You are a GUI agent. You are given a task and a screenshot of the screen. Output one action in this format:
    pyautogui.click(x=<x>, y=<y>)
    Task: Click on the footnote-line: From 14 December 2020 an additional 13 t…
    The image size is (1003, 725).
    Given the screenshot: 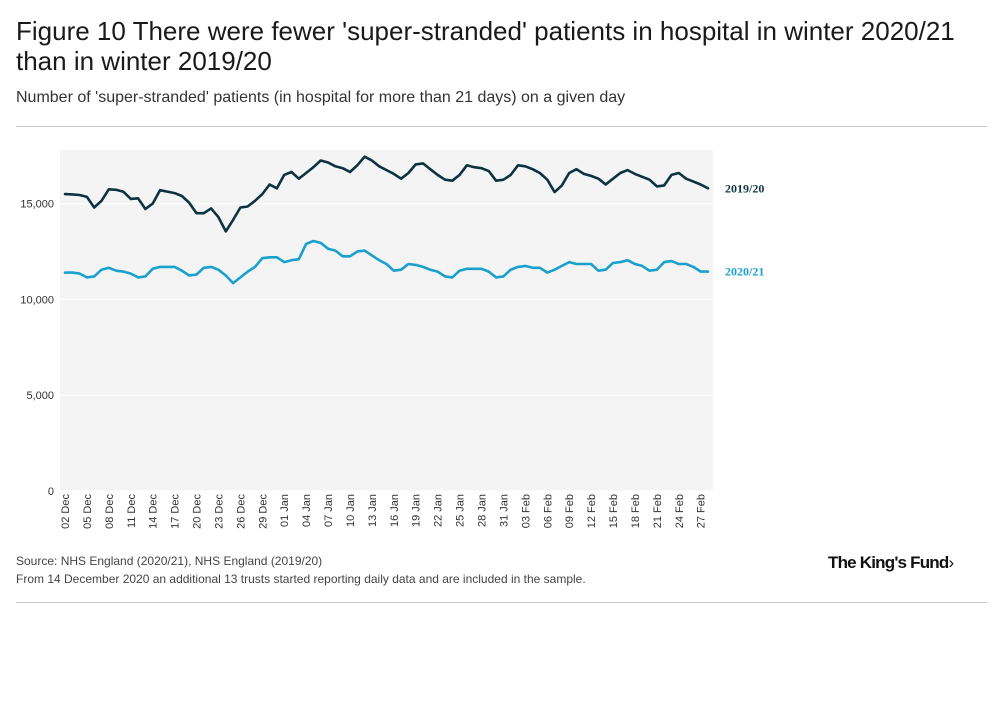 What is the action you would take?
    pyautogui.click(x=301, y=579)
    